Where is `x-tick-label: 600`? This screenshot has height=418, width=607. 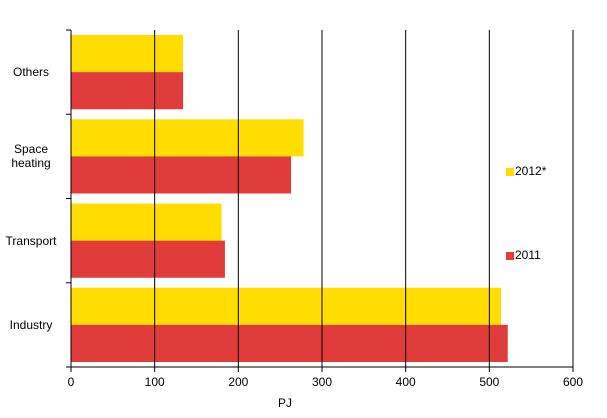
x-tick-label: 600 is located at coordinates (573, 382).